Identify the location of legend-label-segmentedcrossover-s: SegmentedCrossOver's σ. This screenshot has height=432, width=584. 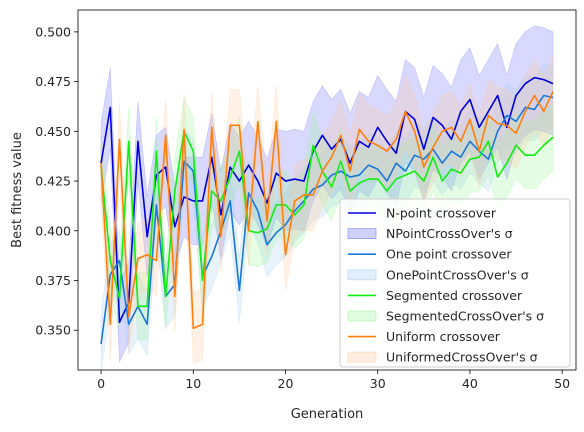
(465, 316).